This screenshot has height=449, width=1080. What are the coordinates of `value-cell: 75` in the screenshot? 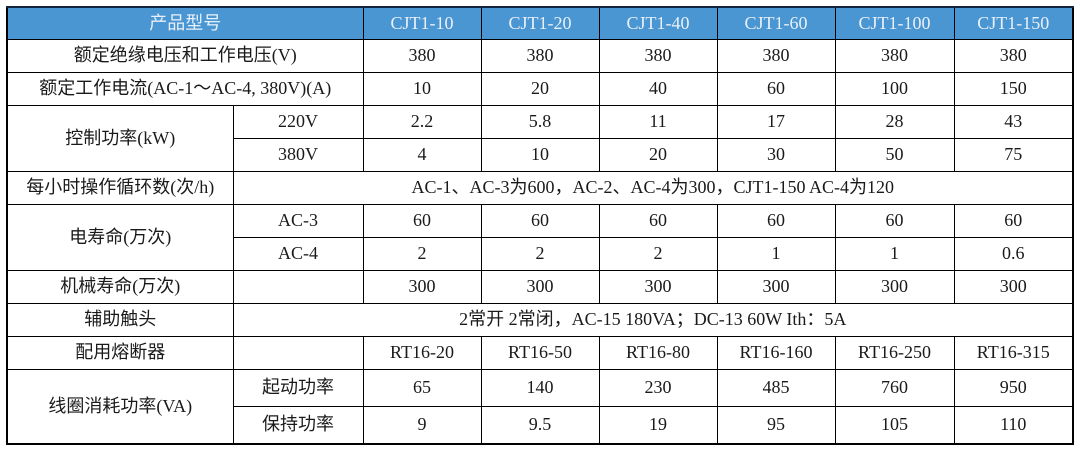 It's located at (1013, 155).